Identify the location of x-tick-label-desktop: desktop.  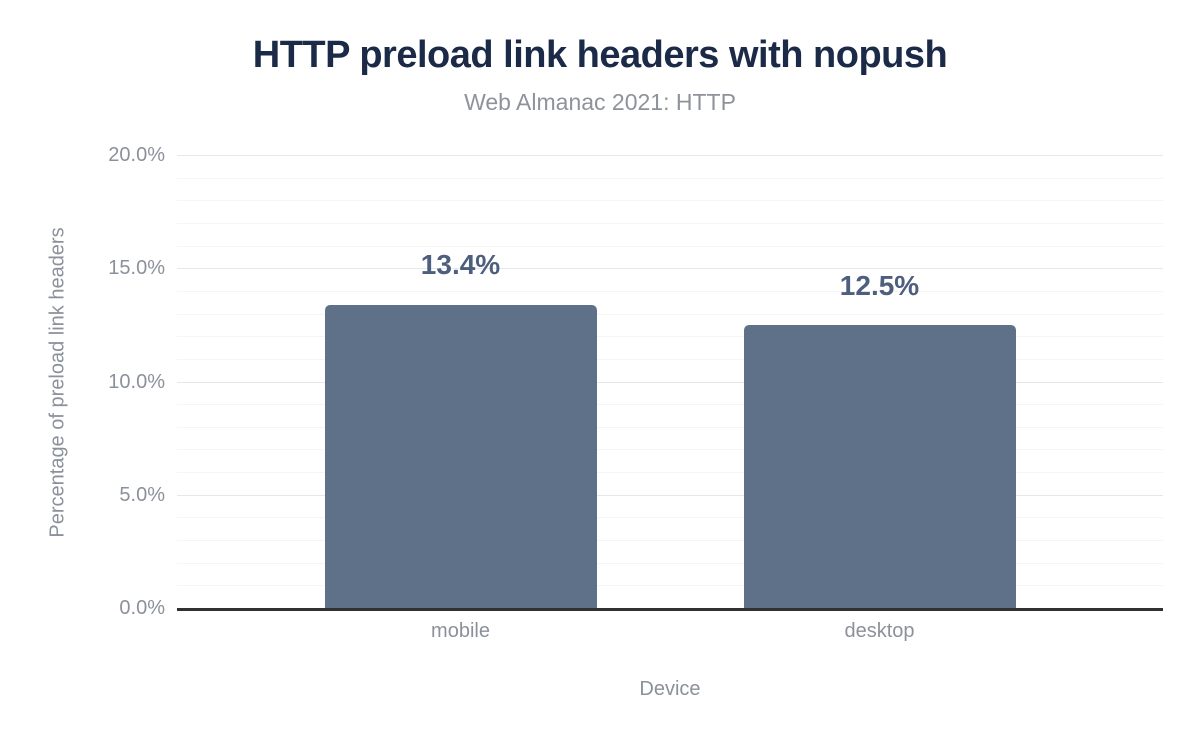
(879, 631).